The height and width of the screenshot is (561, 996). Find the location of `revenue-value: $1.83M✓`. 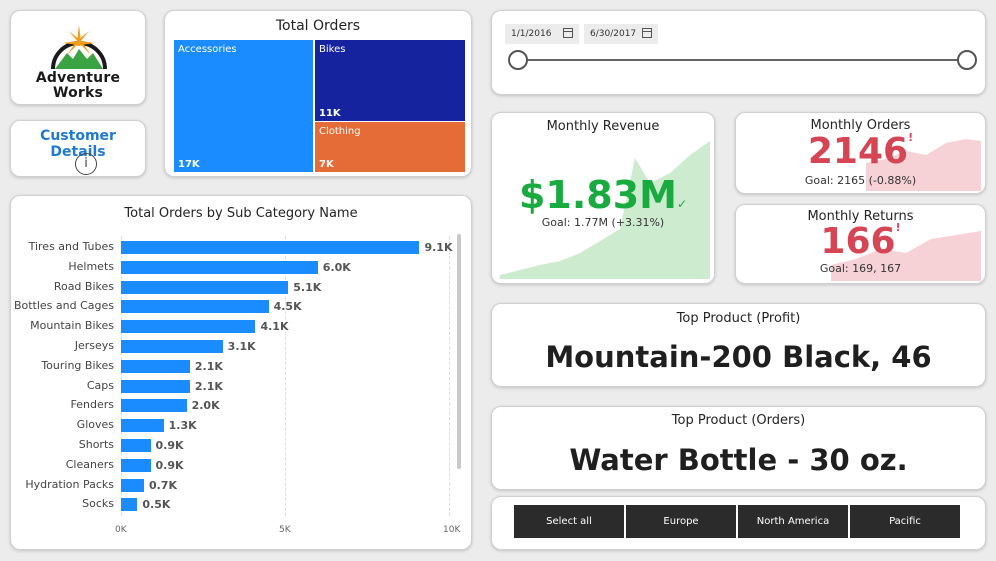

revenue-value: $1.83M✓ is located at coordinates (603, 195).